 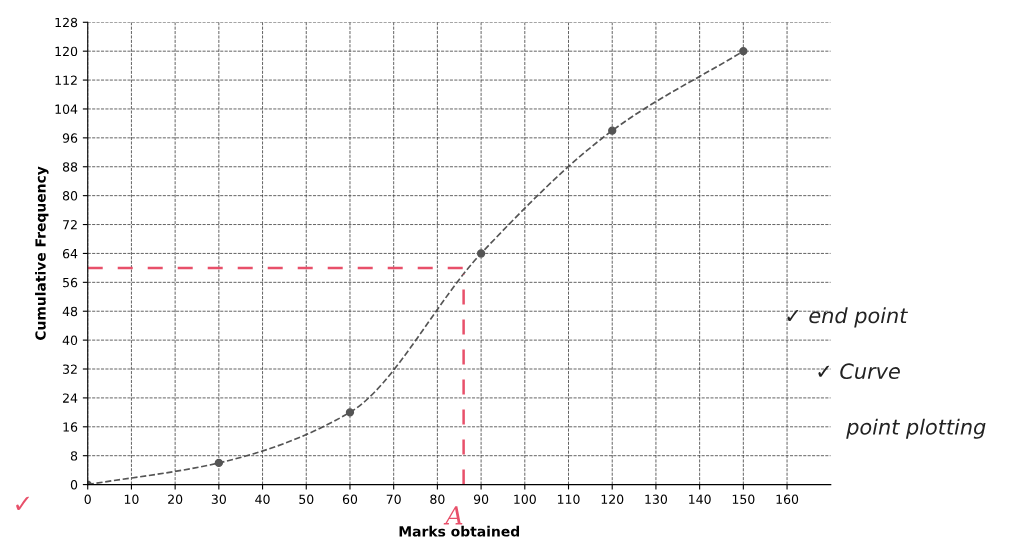 I want to click on x-tick-label: 20, so click(x=175, y=499).